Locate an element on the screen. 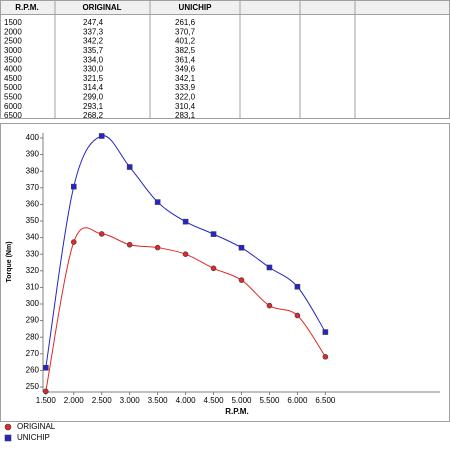  x-tick-label: 6.000 is located at coordinates (297, 400).